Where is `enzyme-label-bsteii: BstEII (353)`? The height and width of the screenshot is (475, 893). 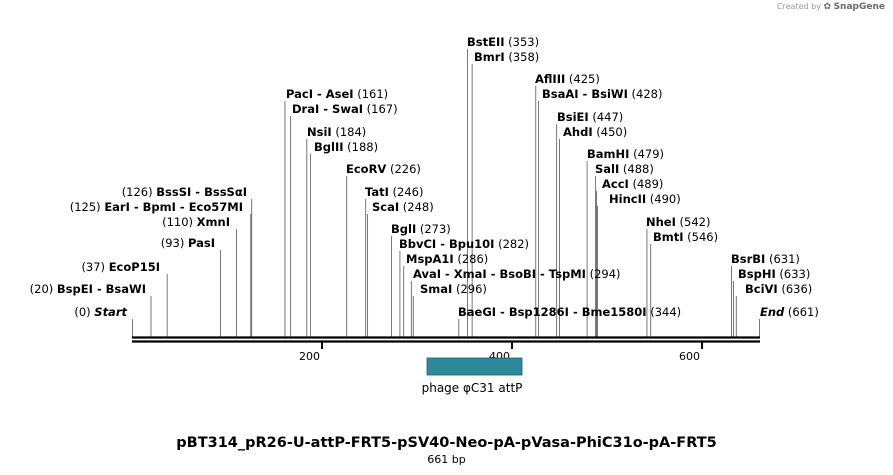
enzyme-label-bsteii: BstEII (353) is located at coordinates (503, 42).